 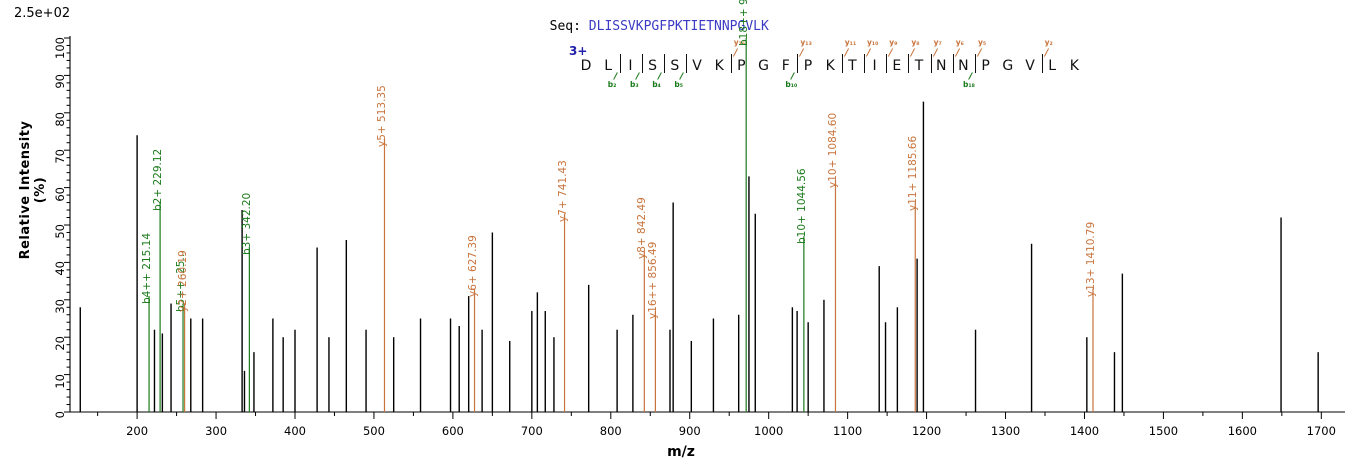 I want to click on x-axis-tick-label: 900, so click(x=689, y=431).